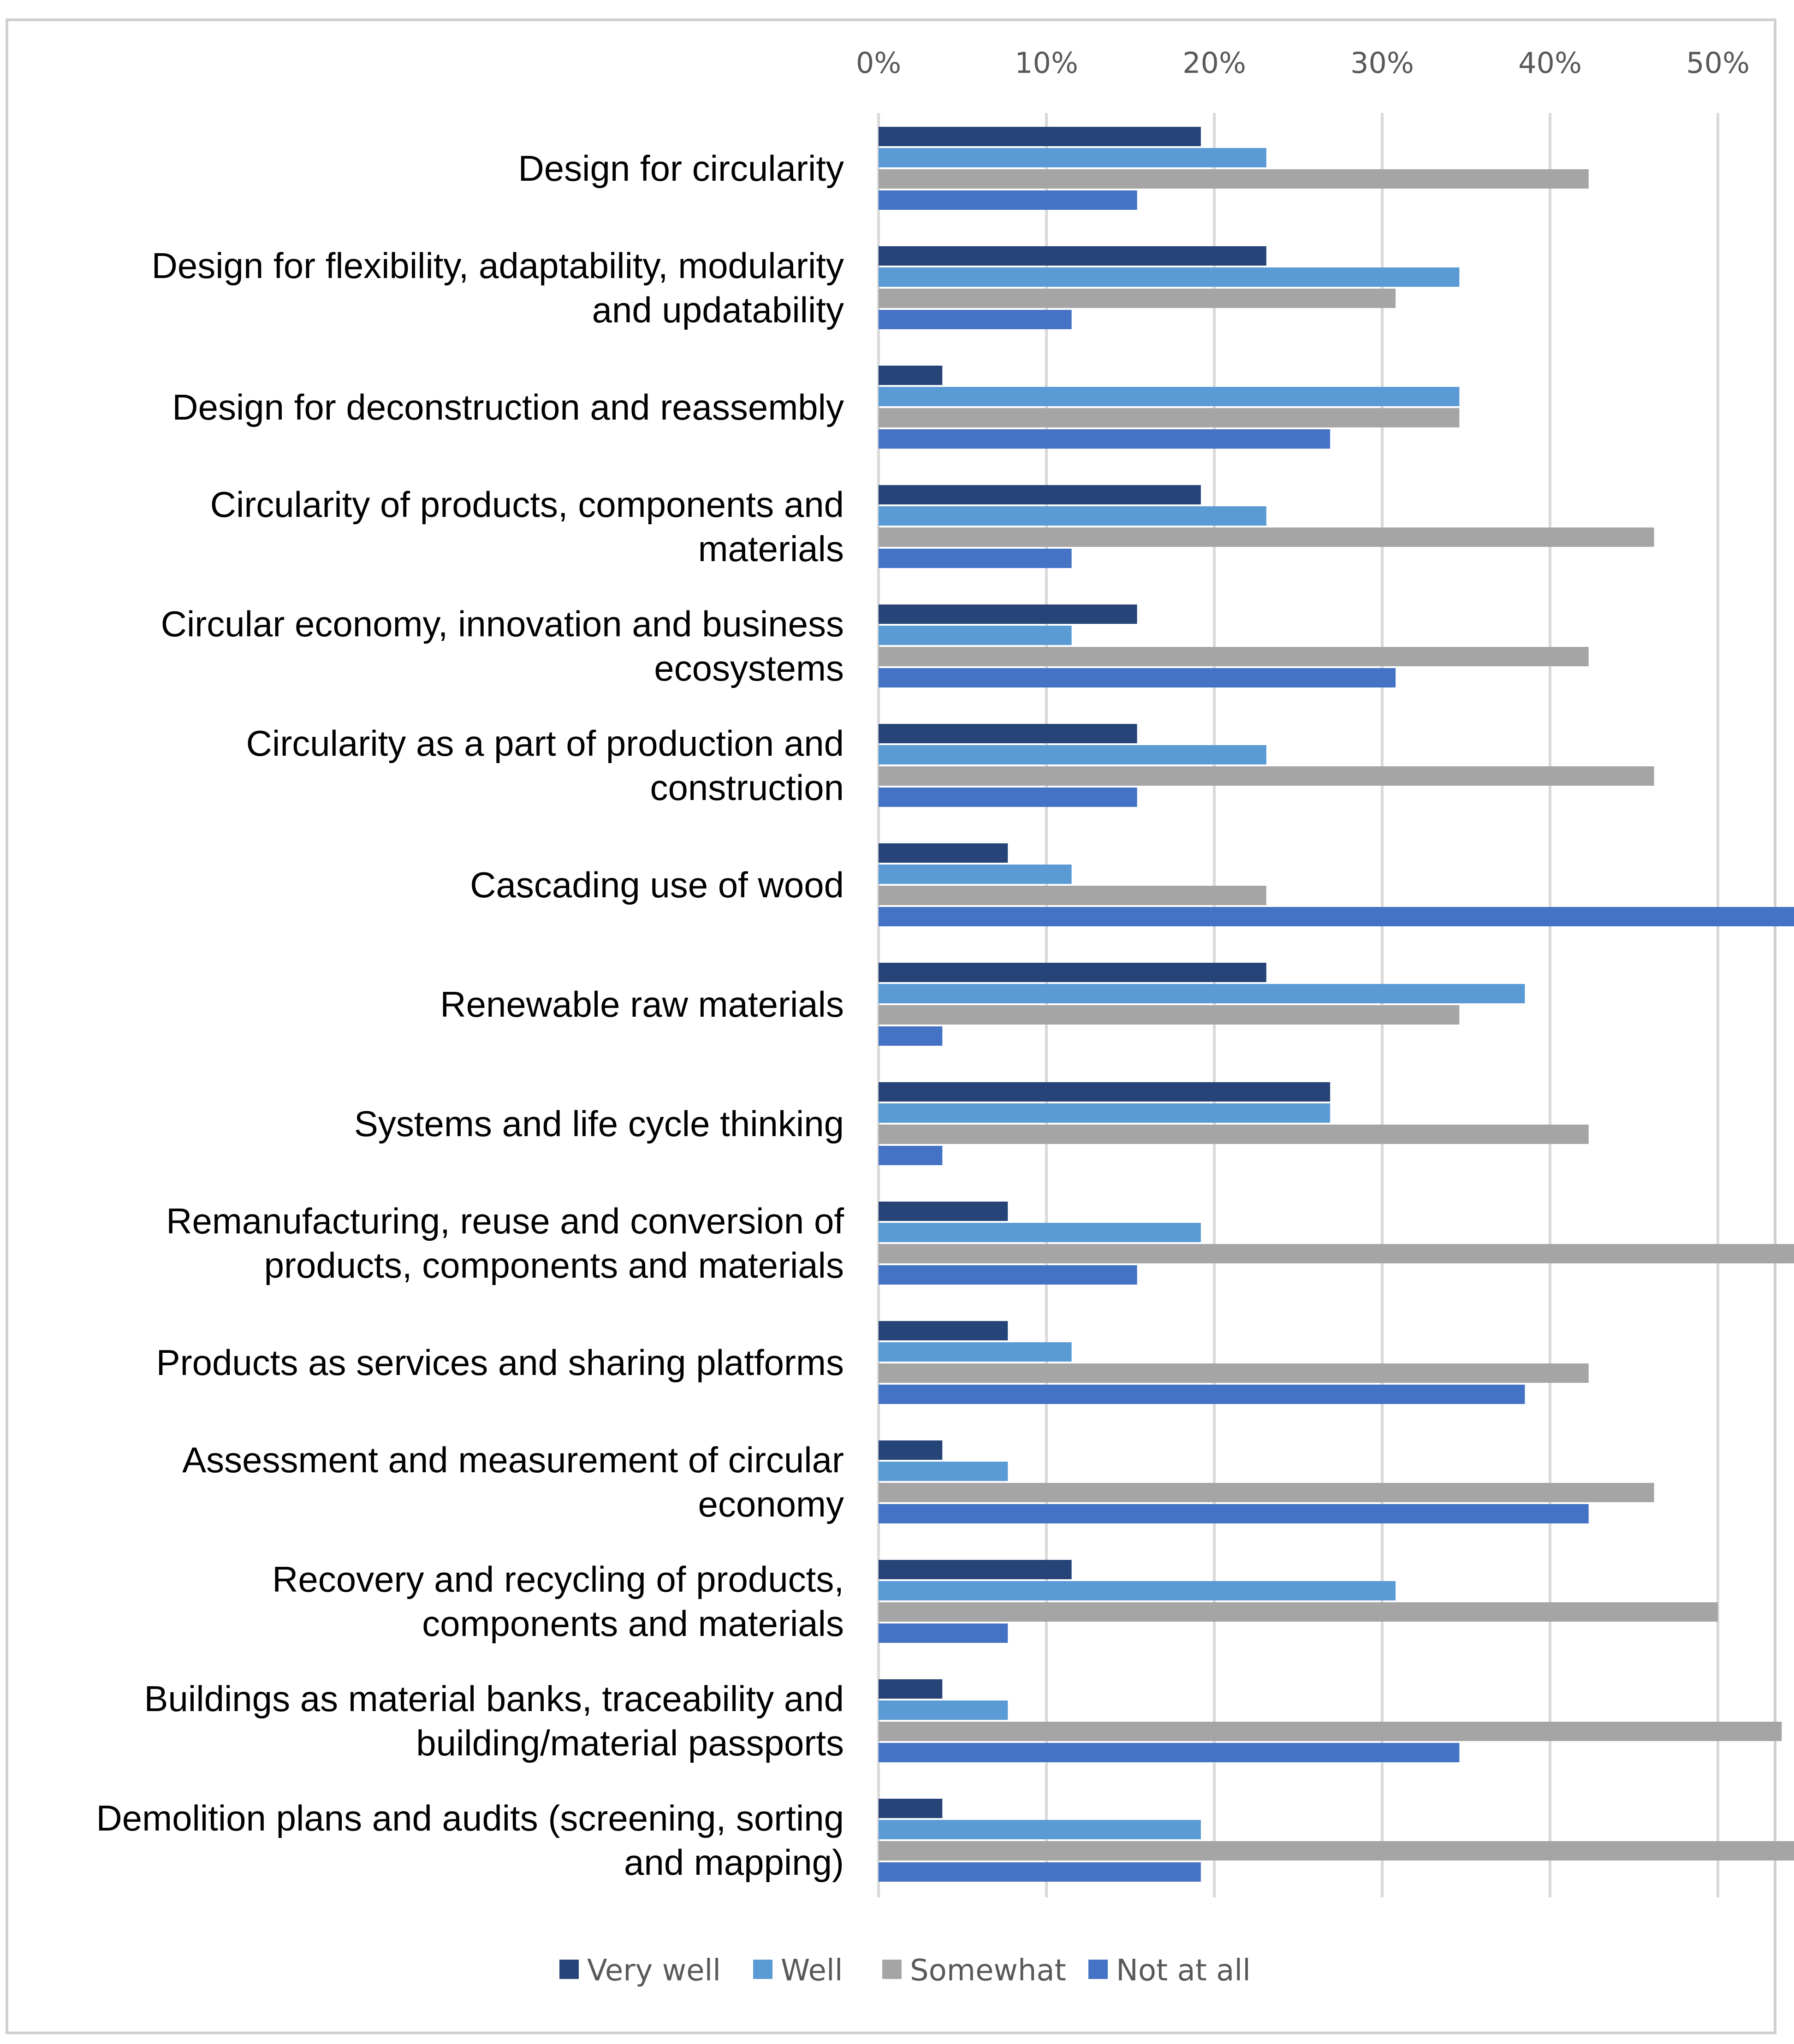 The height and width of the screenshot is (2044, 1794). I want to click on category-label: building/material passports, so click(630, 1743).